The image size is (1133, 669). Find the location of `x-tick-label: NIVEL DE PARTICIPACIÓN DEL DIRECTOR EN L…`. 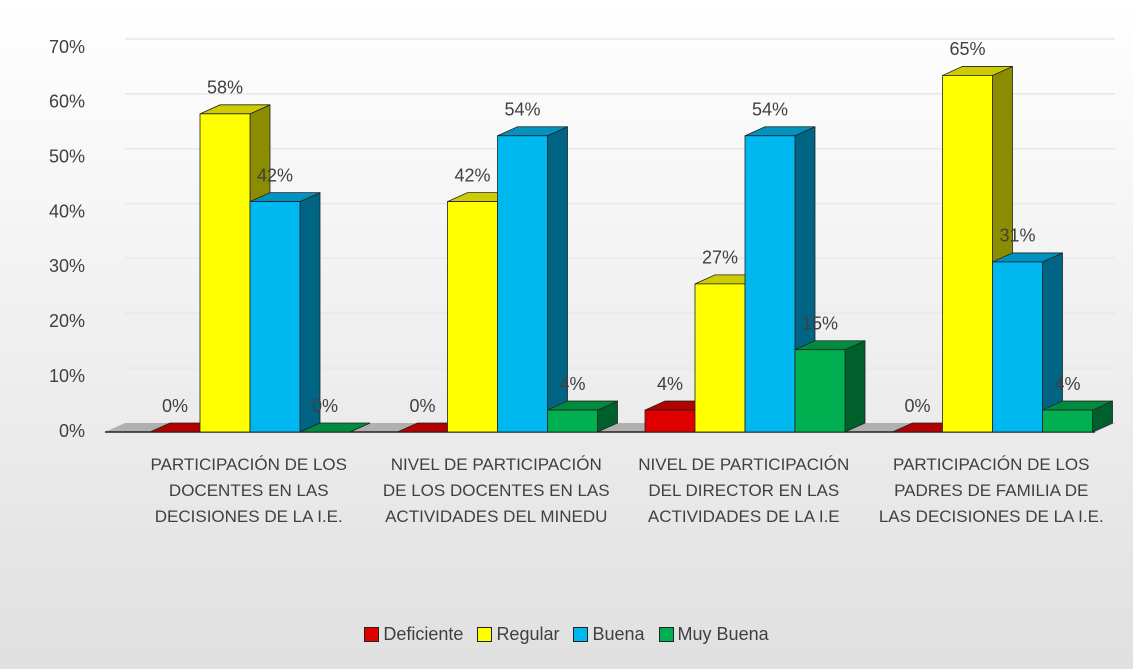

x-tick-label: NIVEL DE PARTICIPACIÓN DEL DIRECTOR EN L… is located at coordinates (744, 490).